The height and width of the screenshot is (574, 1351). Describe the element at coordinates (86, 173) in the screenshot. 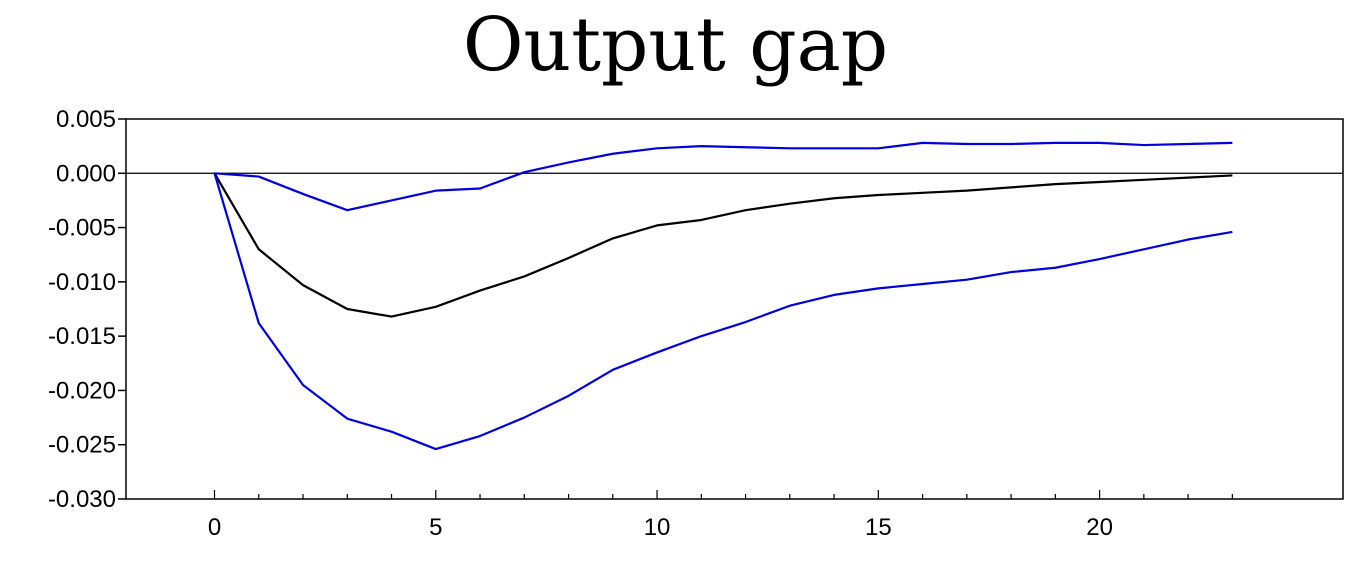

I see `y-tick-label: 0.000` at that location.